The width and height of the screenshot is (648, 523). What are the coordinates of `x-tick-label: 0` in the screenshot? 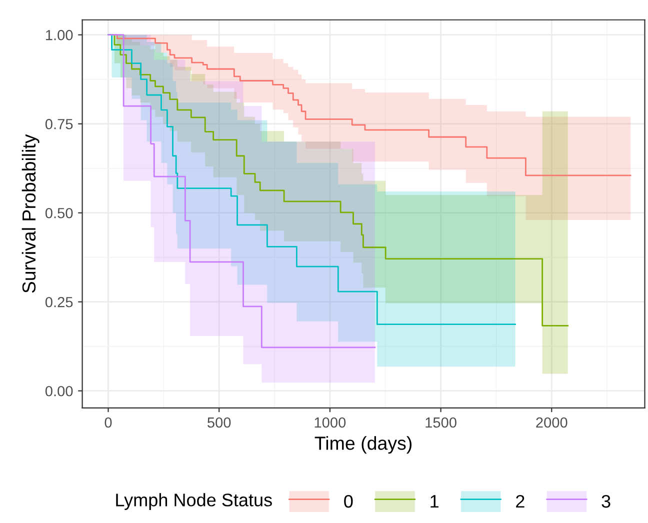 It's located at (108, 422).